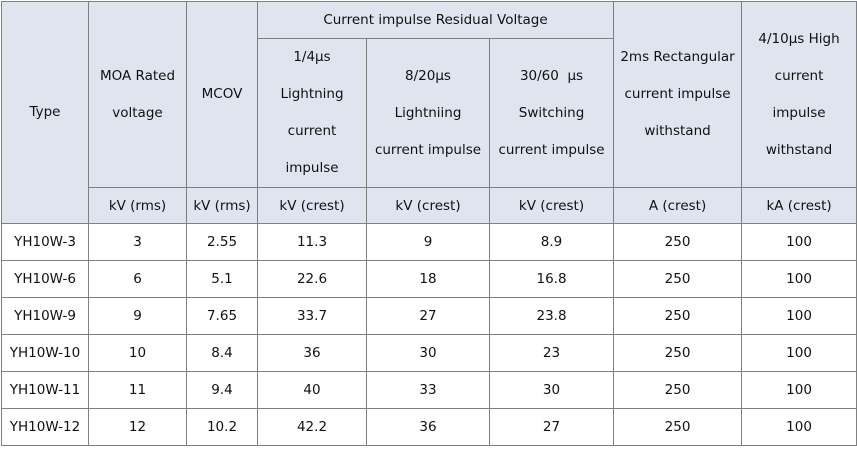  I want to click on value-cell: 10, so click(137, 353).